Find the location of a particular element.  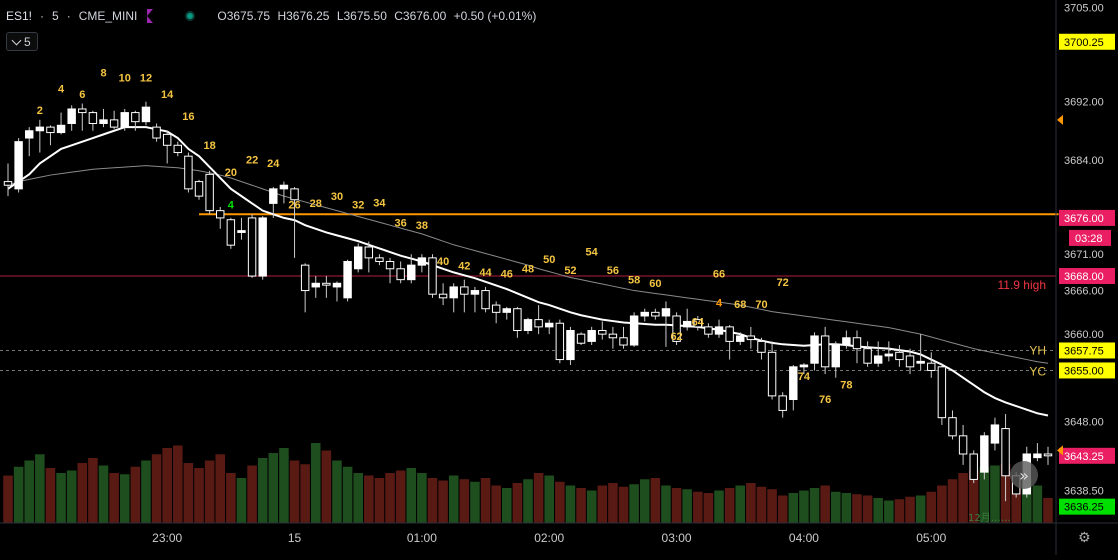

scroll-to-latest-button: » is located at coordinates (1024, 475).